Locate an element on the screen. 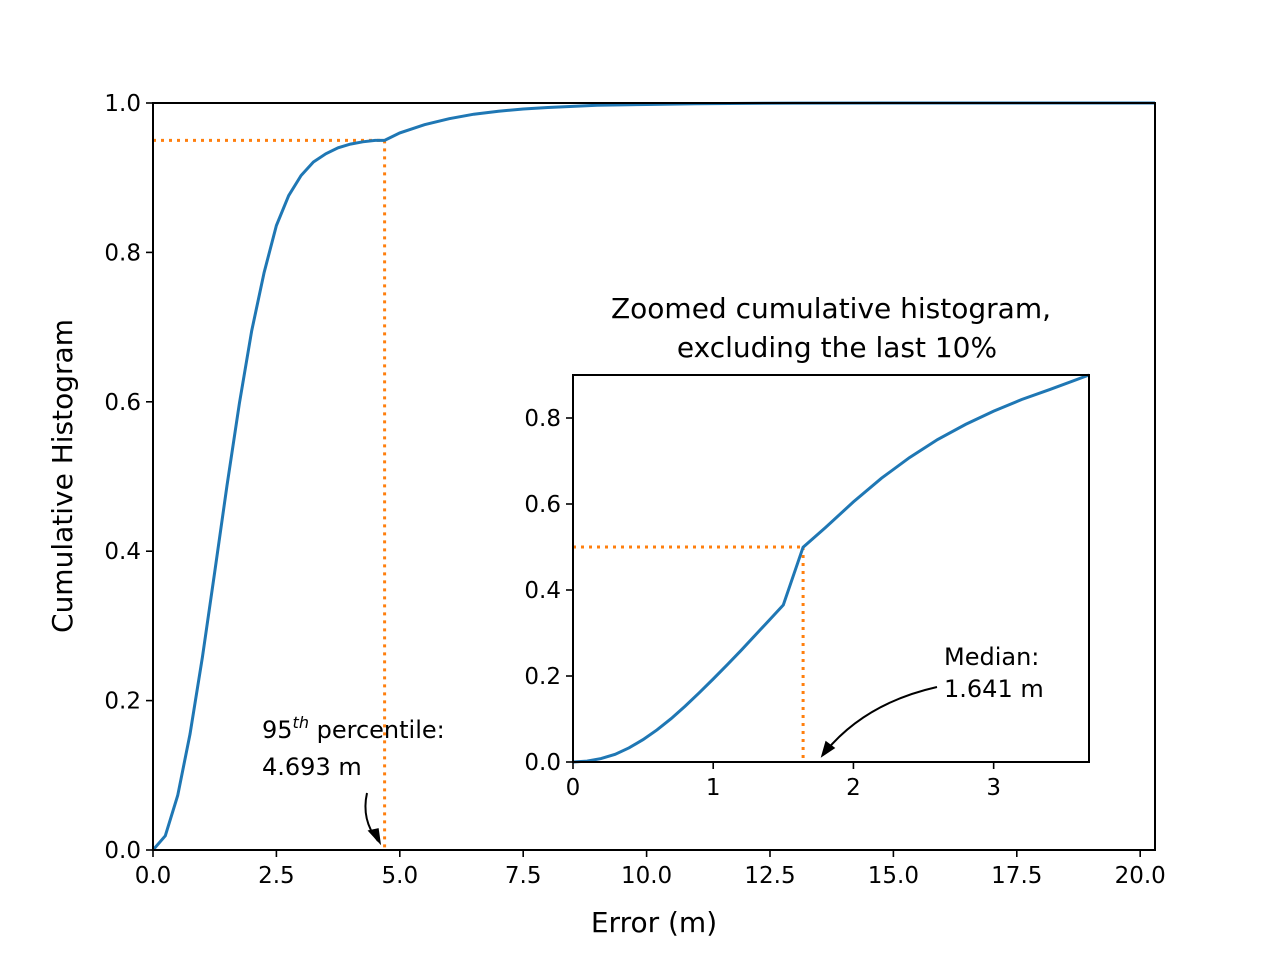 This screenshot has width=1277, height=954. main-y-tick-label: 0.8 is located at coordinates (122, 253).